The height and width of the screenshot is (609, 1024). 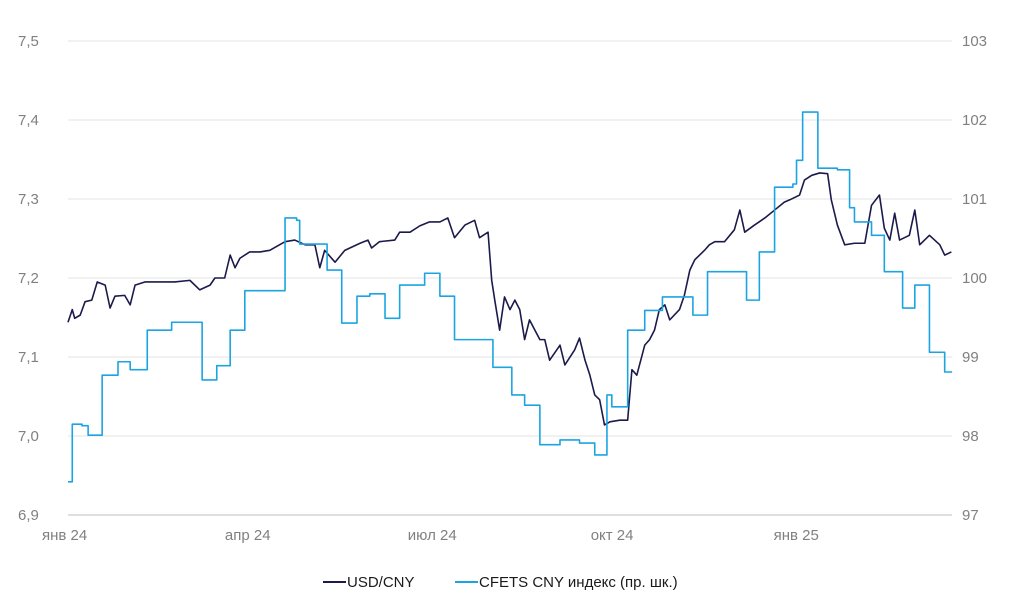 I want to click on left-tick-label: 6,9, so click(x=28, y=515).